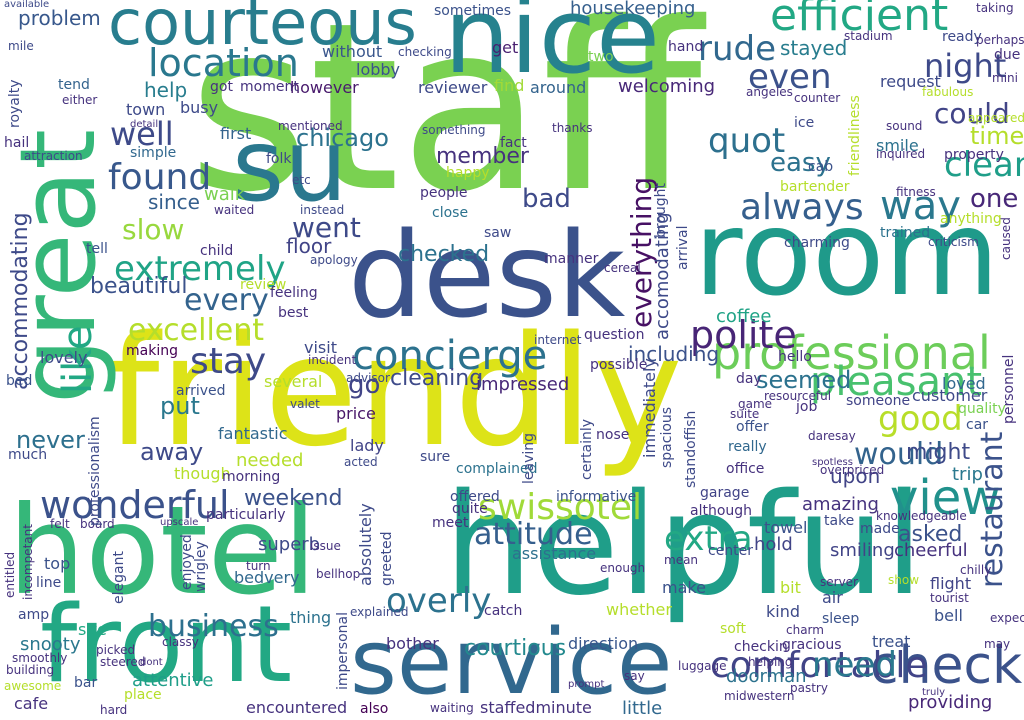  I want to click on word-away: away, so click(172, 452).